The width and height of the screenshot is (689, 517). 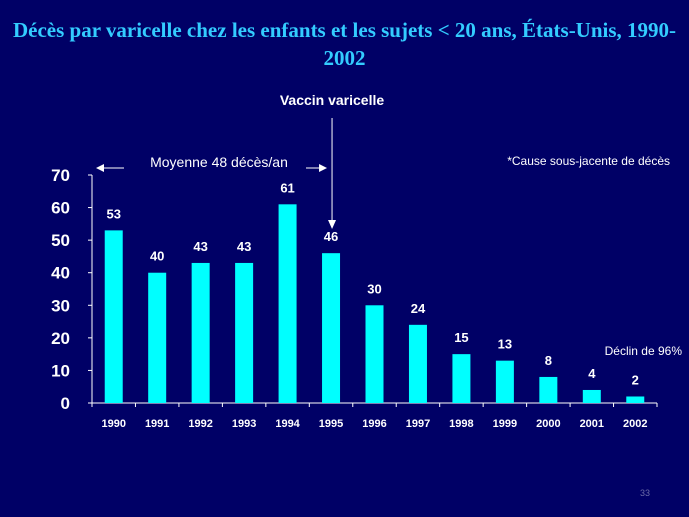 I want to click on bar-1993, so click(x=244, y=332).